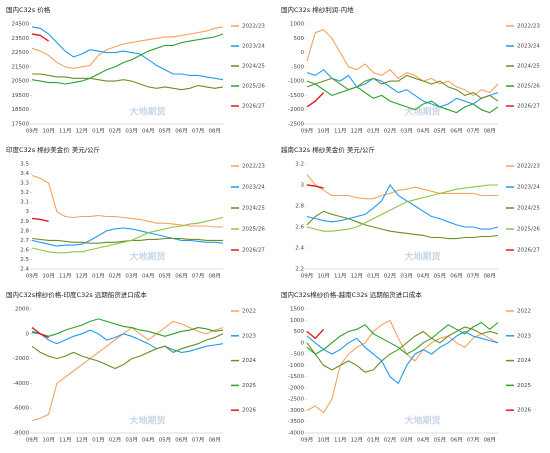  I want to click on x-tick-label: 01月, so click(373, 276).